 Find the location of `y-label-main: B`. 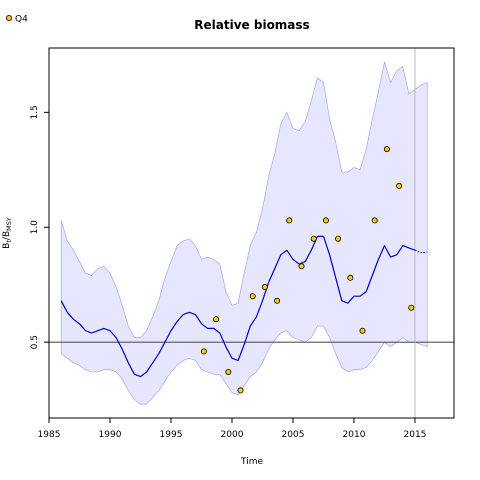

y-label-main: B is located at coordinates (7, 246).